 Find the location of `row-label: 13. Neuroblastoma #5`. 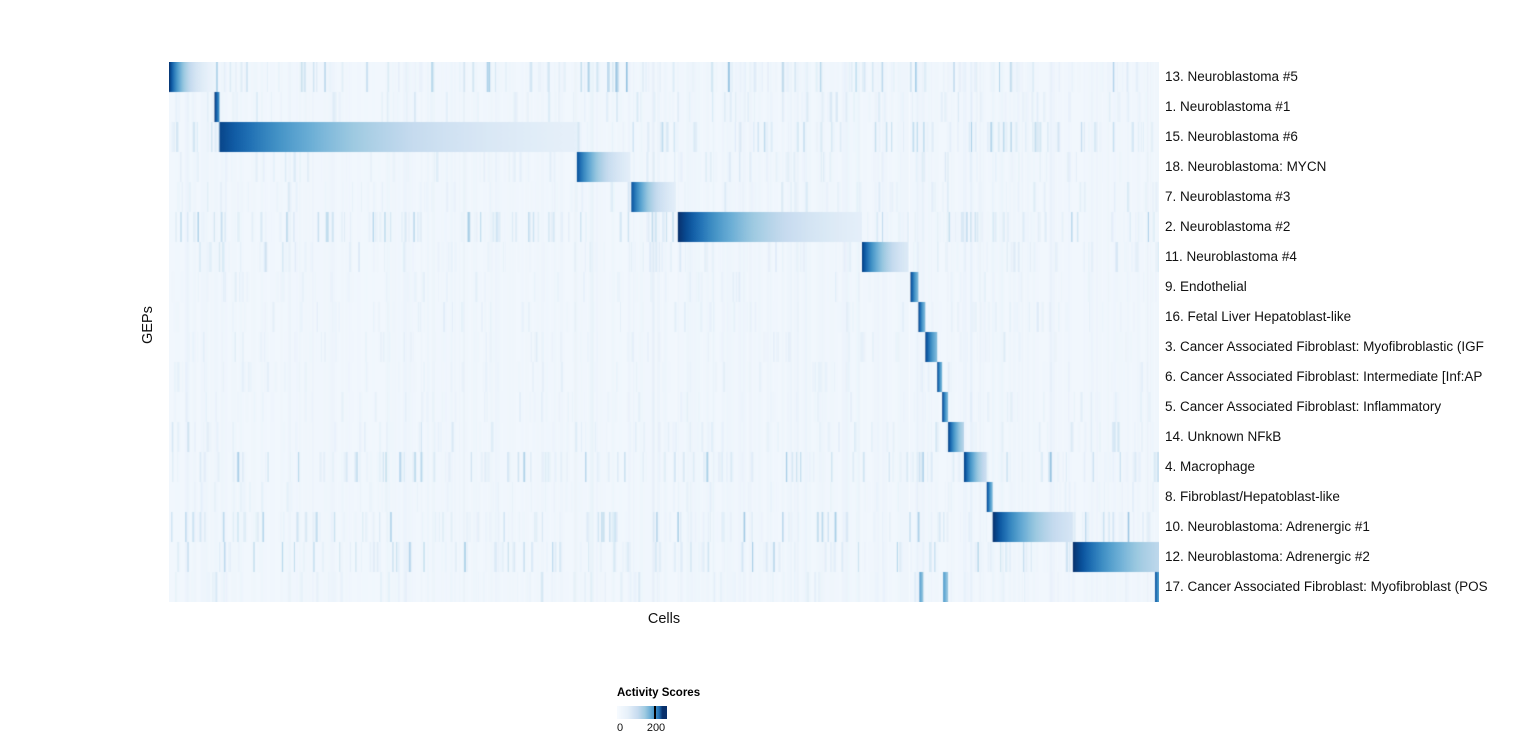

row-label: 13. Neuroblastoma #5 is located at coordinates (1231, 76).